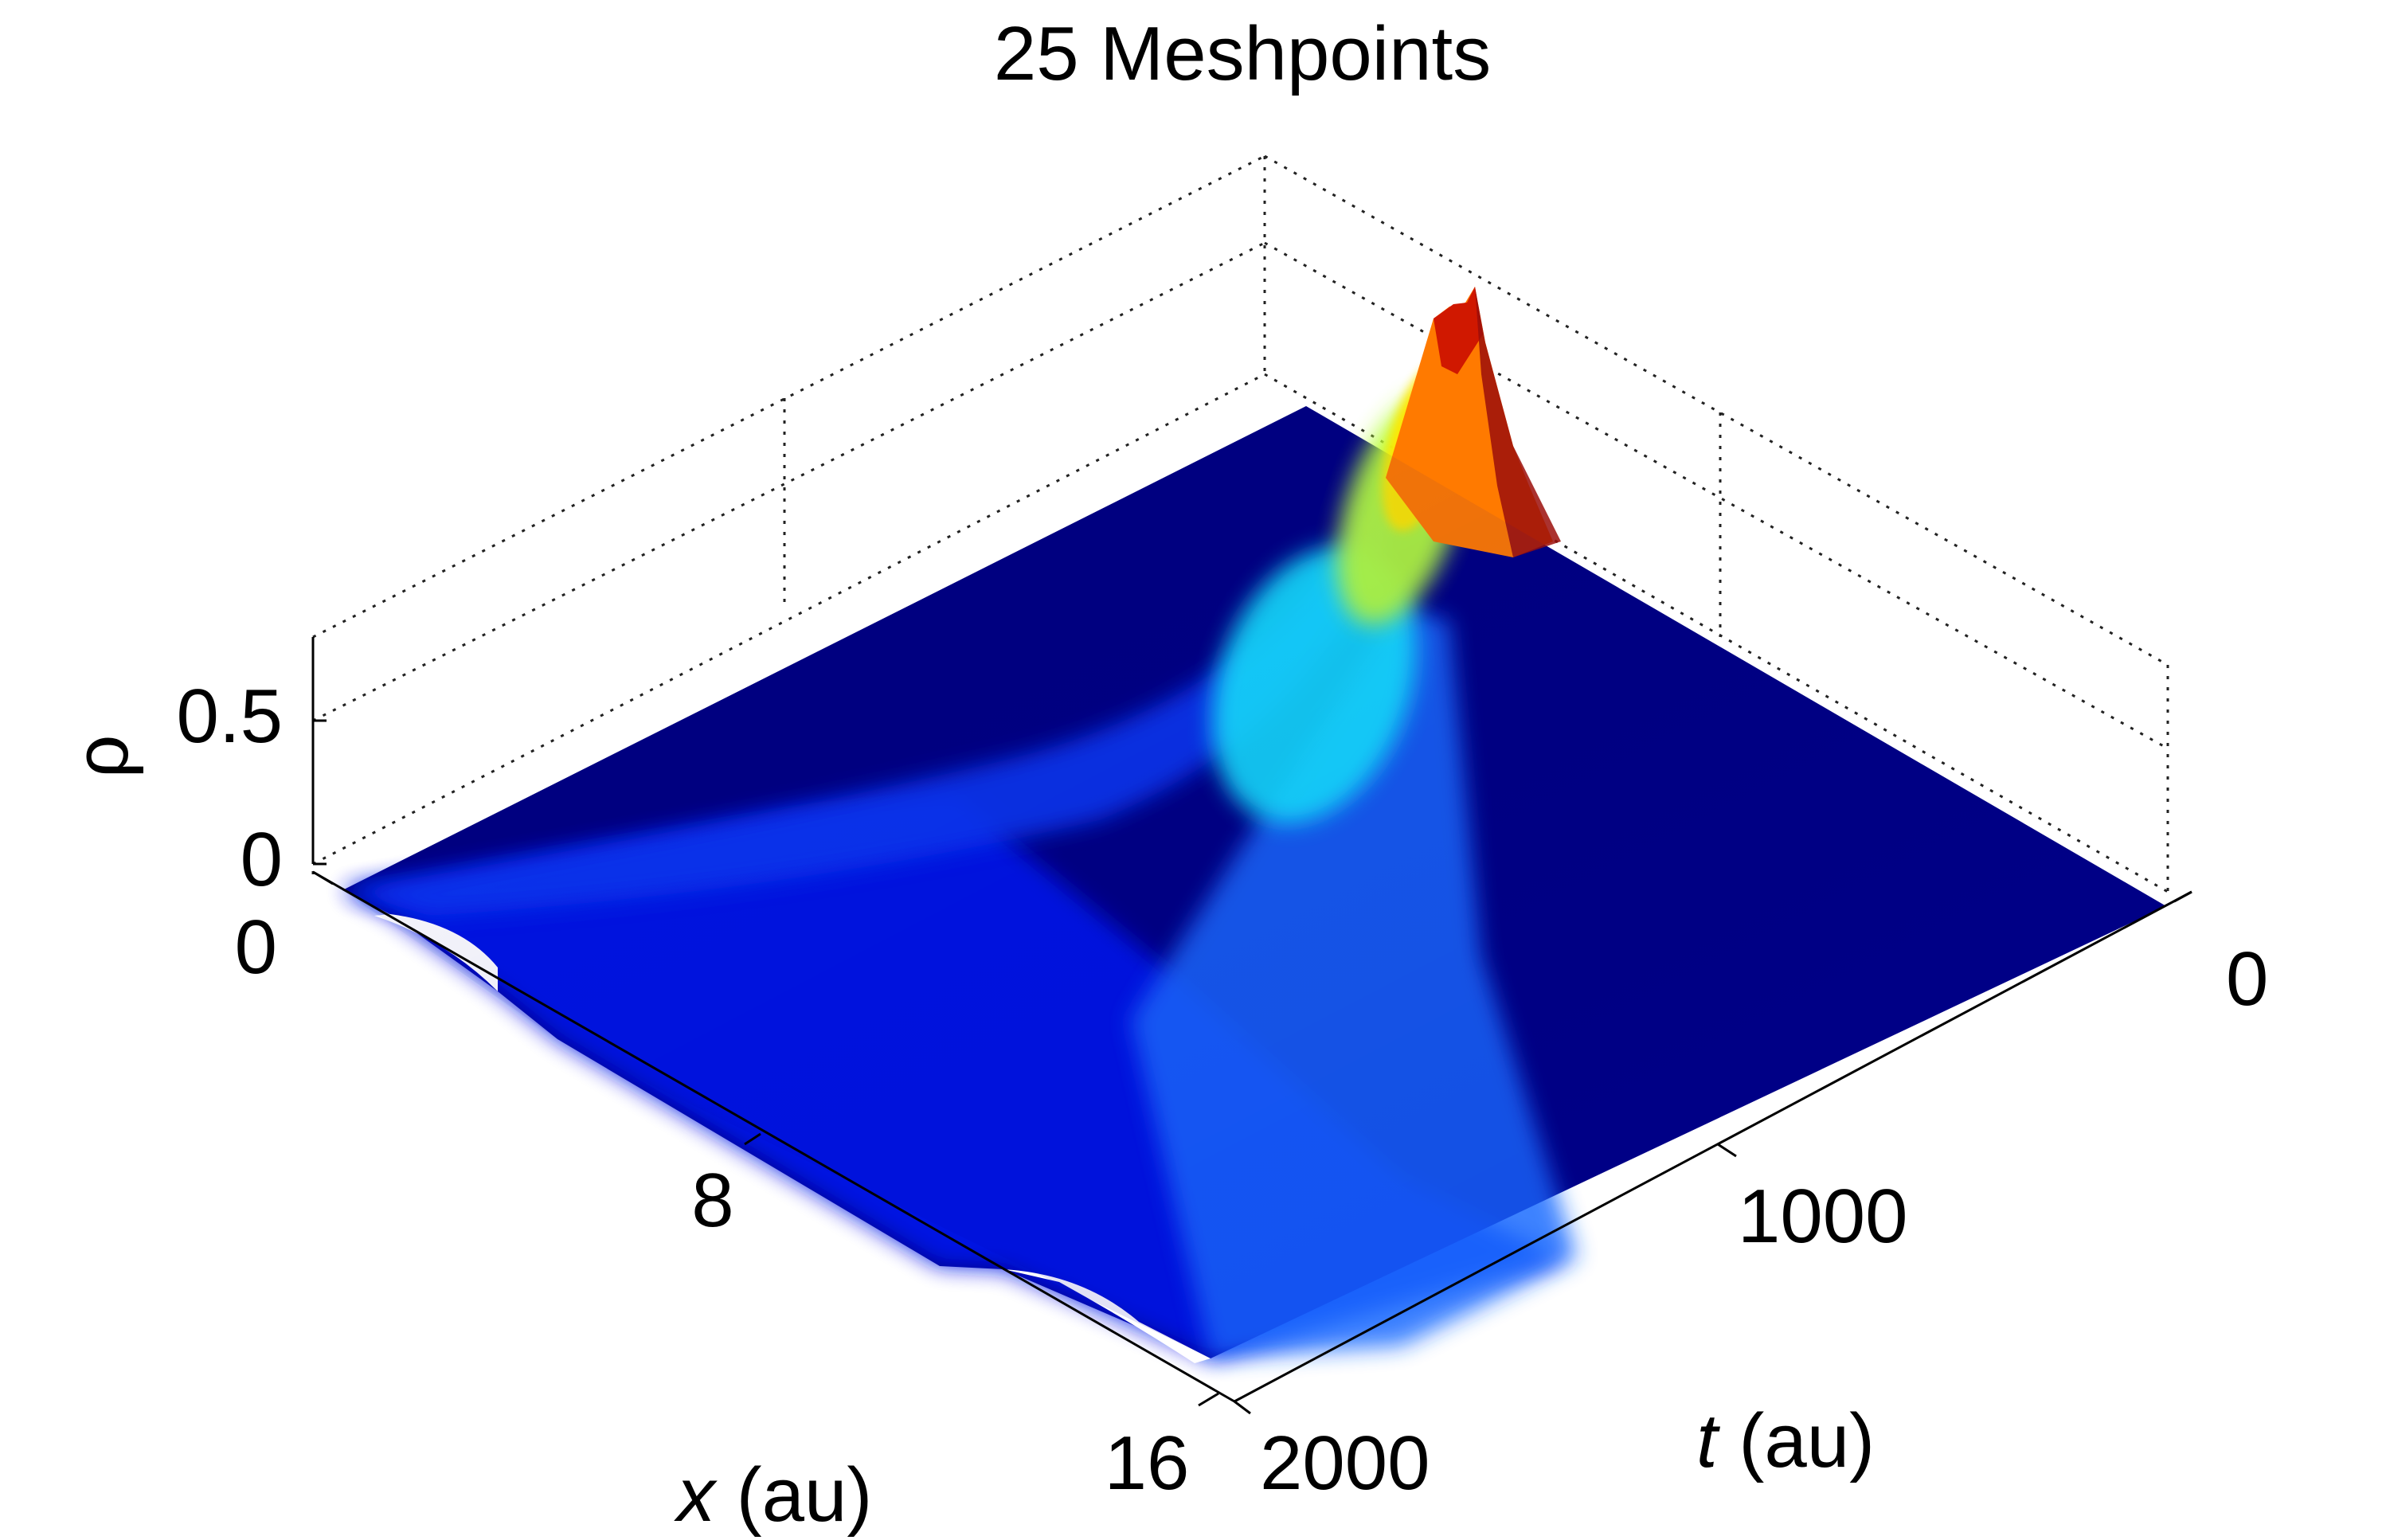 The height and width of the screenshot is (1540, 2386). What do you see at coordinates (696, 1495) in the screenshot?
I see `x-axis-label-var: x` at bounding box center [696, 1495].